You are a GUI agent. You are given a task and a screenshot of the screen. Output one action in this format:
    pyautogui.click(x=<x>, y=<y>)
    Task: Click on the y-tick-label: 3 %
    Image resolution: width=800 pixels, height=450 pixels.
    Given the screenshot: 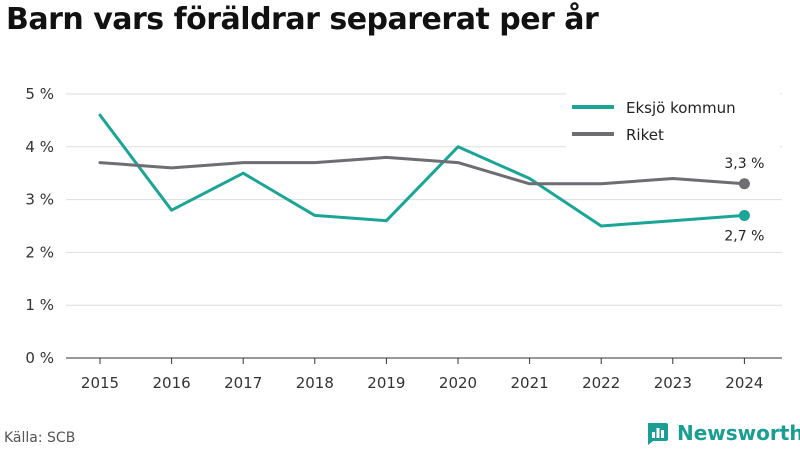 What is the action you would take?
    pyautogui.click(x=39, y=200)
    